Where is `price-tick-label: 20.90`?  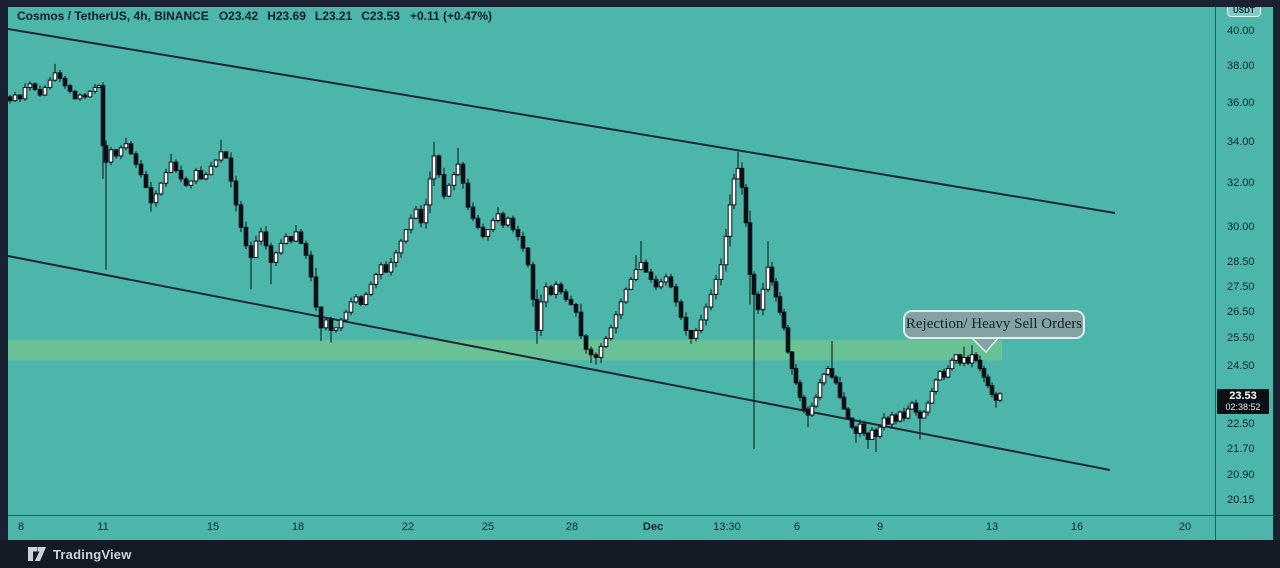 price-tick-label: 20.90 is located at coordinates (1241, 474).